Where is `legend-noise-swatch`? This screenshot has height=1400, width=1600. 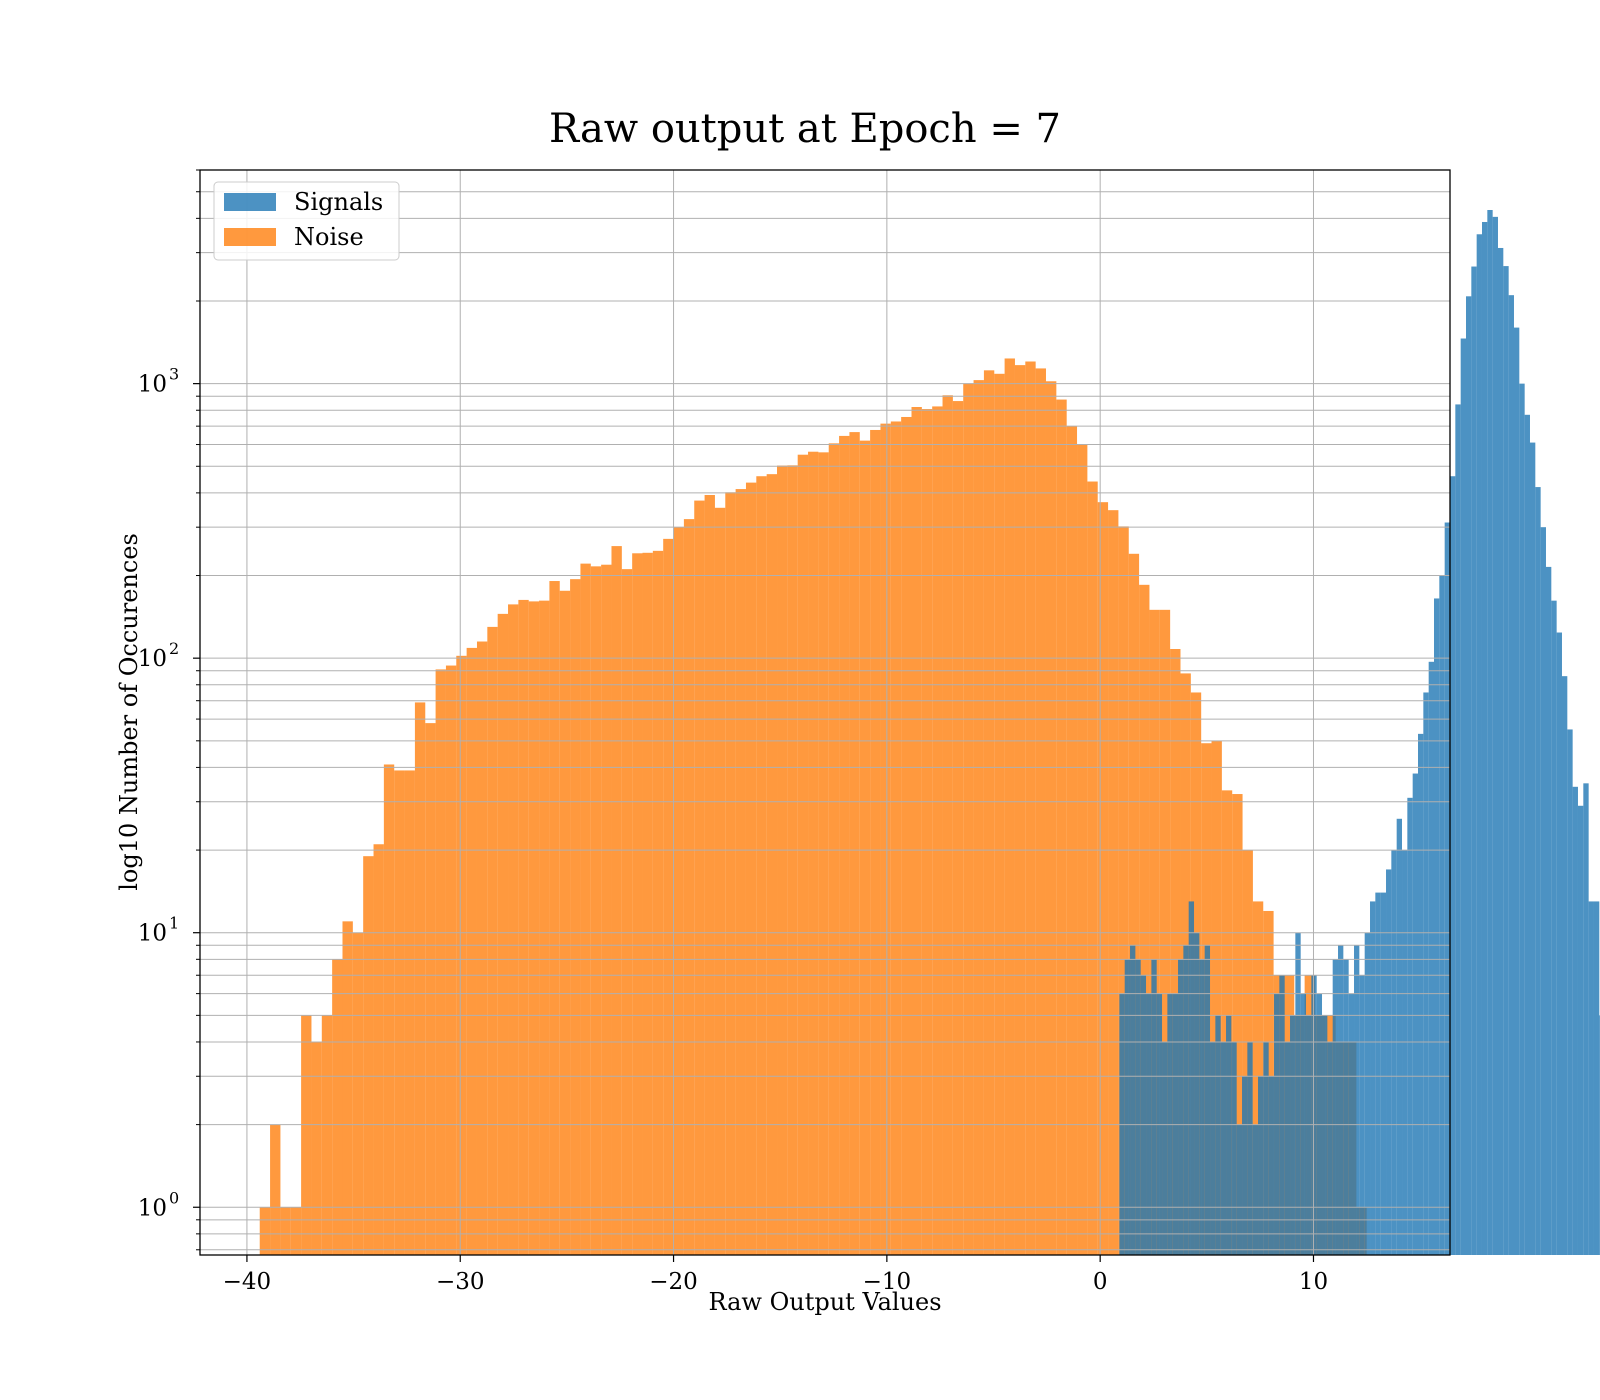 legend-noise-swatch is located at coordinates (250, 237).